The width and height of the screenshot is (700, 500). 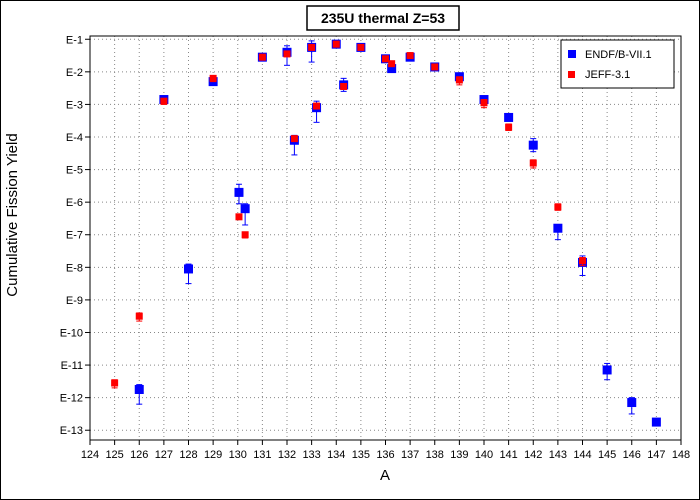 I want to click on legend-label-jeff: JEFF-3.1, so click(x=607, y=75).